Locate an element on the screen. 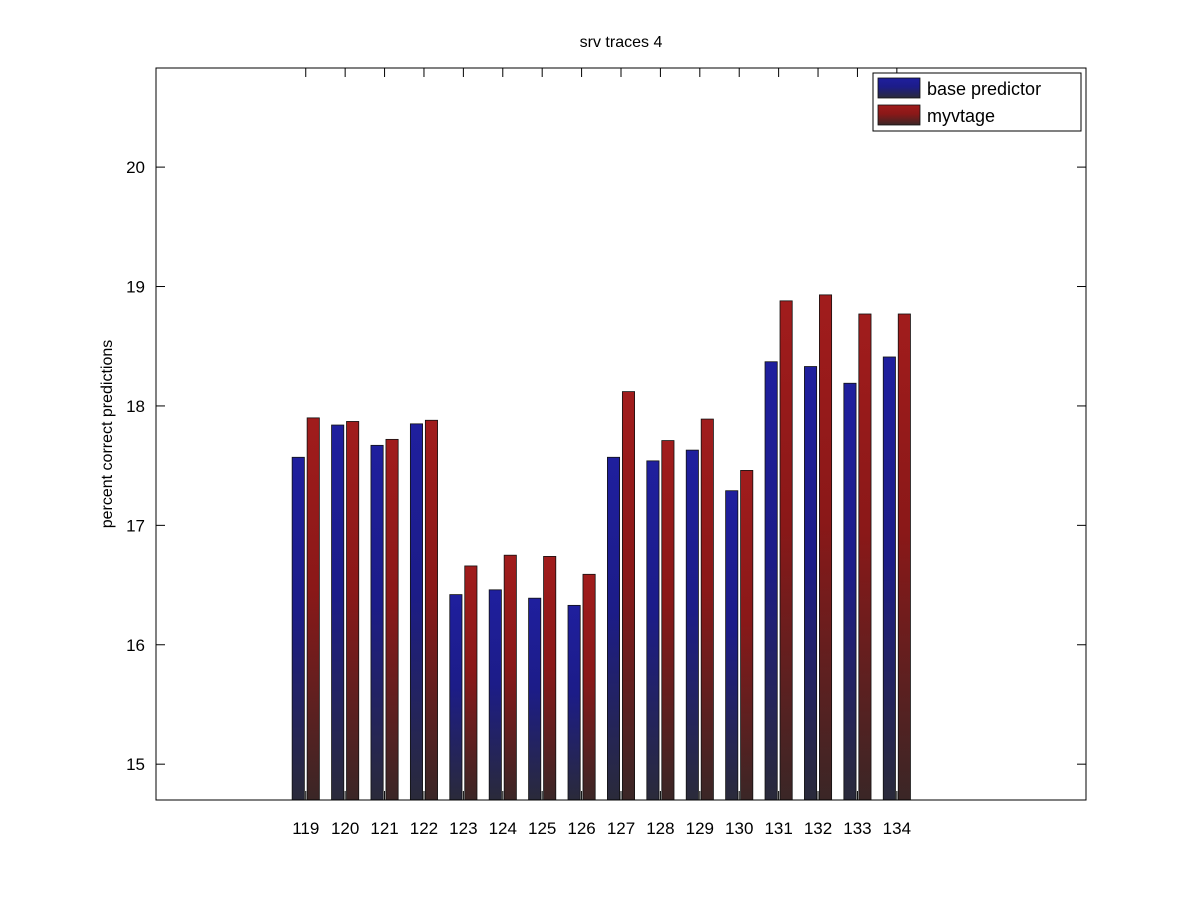  y-tick-label: 17 is located at coordinates (135, 525).